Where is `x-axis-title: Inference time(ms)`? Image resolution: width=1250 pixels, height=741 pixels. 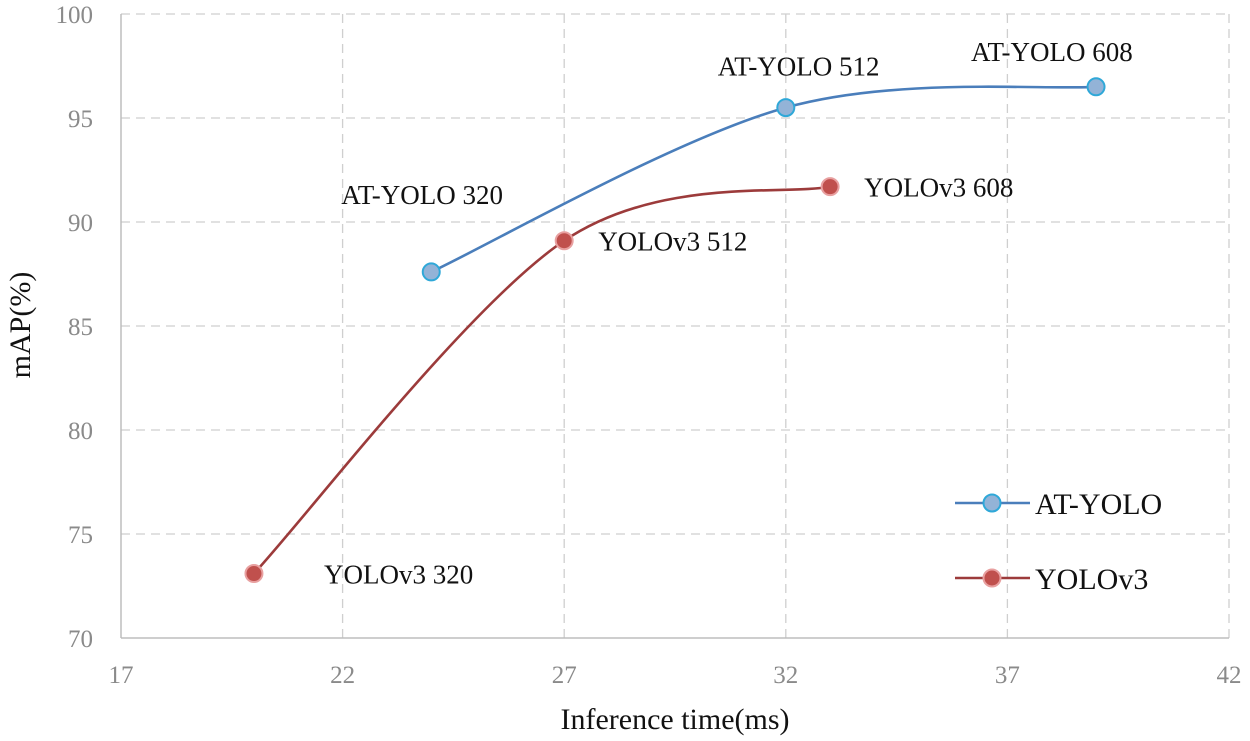 x-axis-title: Inference time(ms) is located at coordinates (674, 719).